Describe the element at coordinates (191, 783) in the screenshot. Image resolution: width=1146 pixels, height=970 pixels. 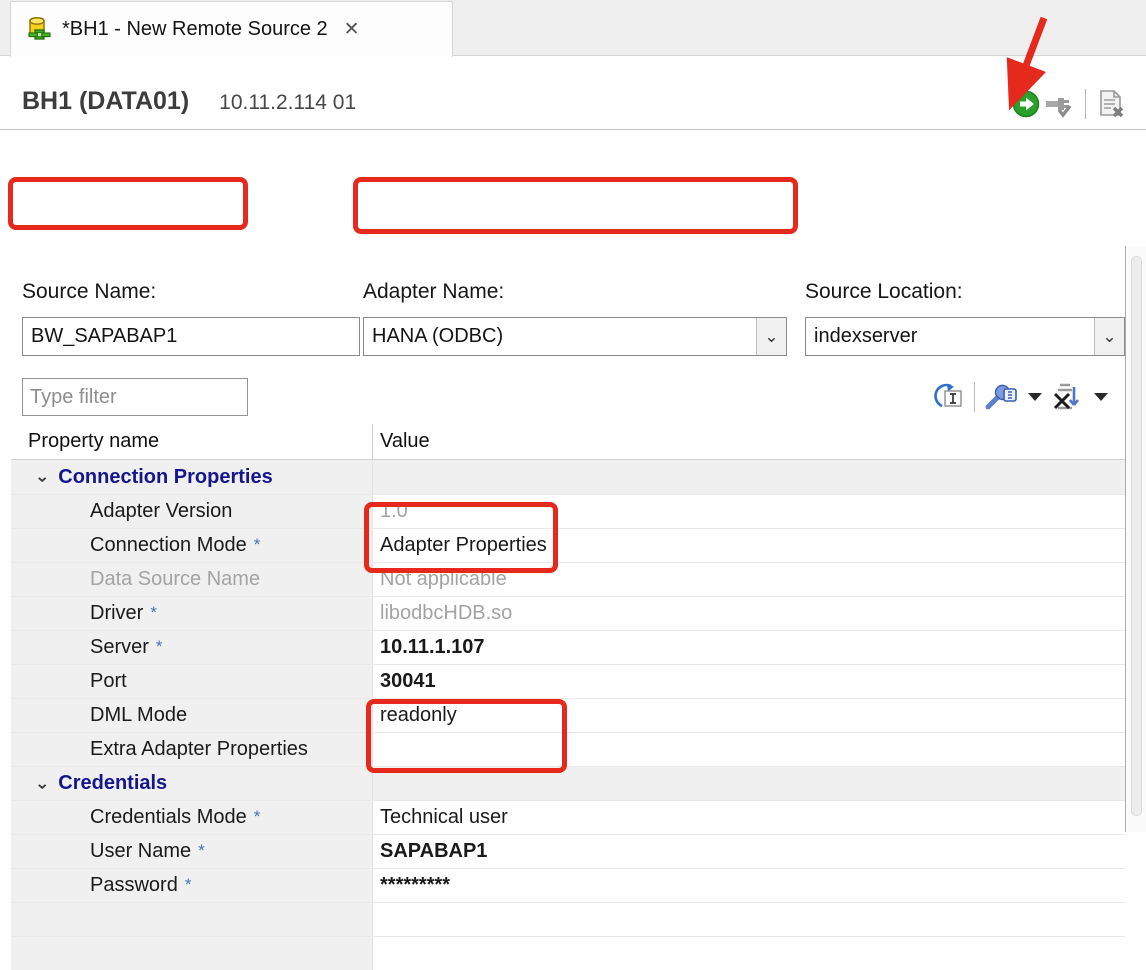
I see `property-name-cell: ⌄ Credentials` at that location.